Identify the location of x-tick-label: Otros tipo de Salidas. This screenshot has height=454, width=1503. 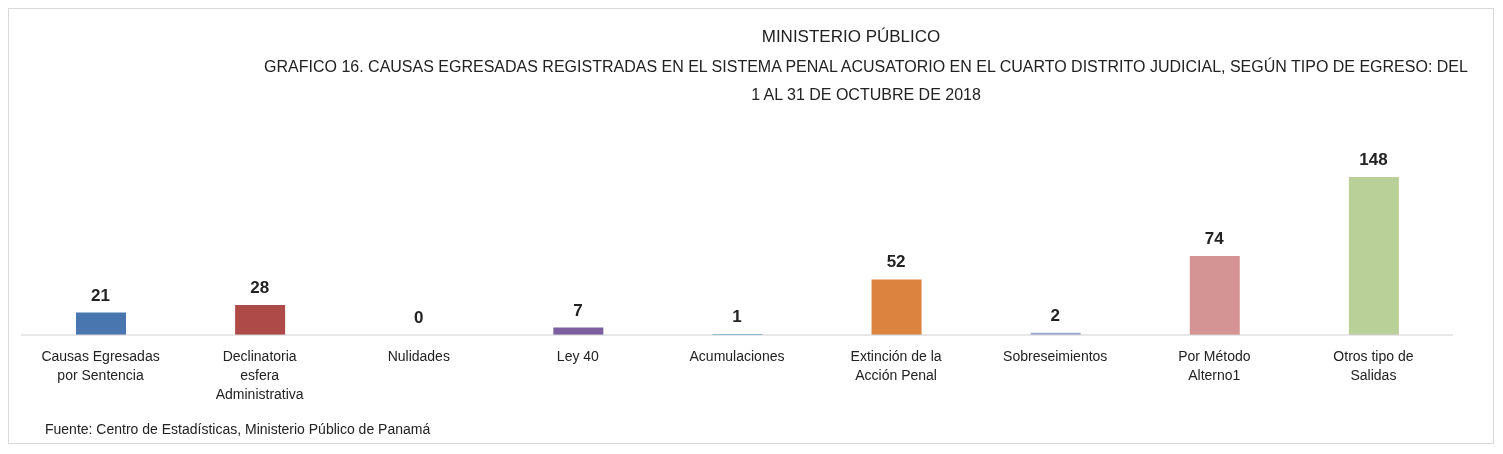
(1373, 365).